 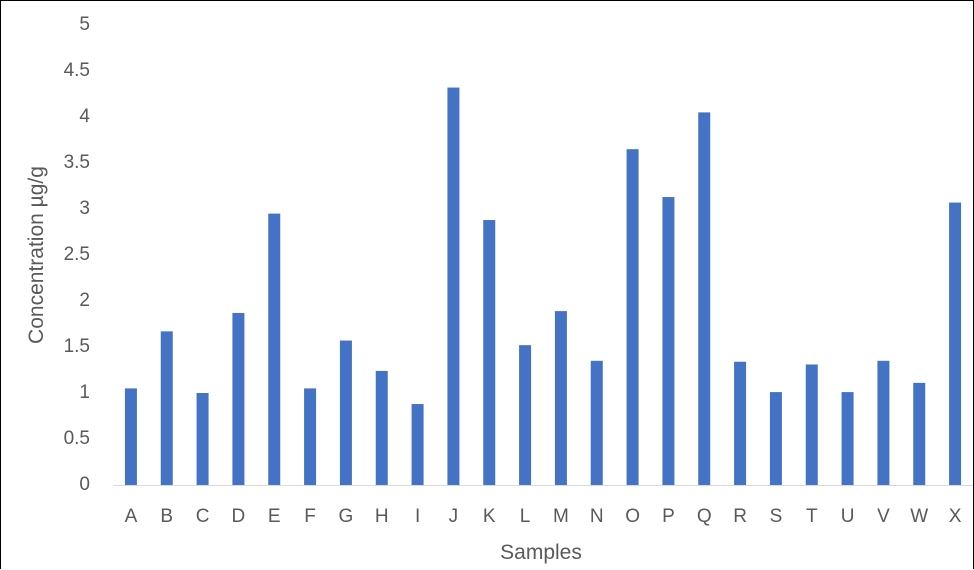 What do you see at coordinates (239, 516) in the screenshot?
I see `x-tick-label: D` at bounding box center [239, 516].